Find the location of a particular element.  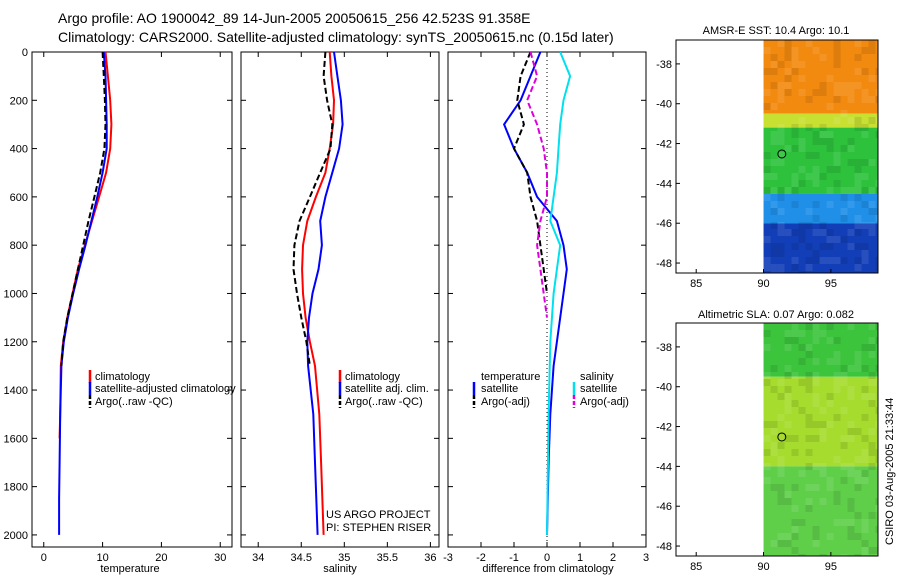

depth-tick-label: 800 is located at coordinates (19, 246).